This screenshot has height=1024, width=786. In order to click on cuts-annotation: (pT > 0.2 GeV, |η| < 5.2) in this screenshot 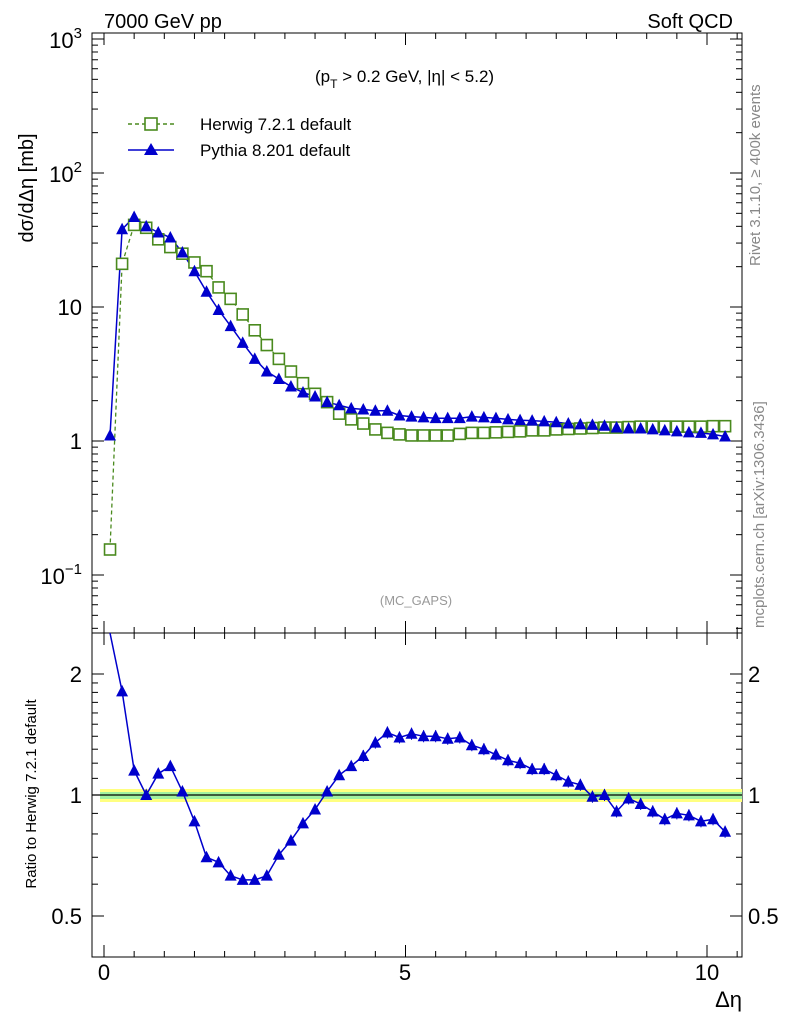, I will do `click(404, 79)`.